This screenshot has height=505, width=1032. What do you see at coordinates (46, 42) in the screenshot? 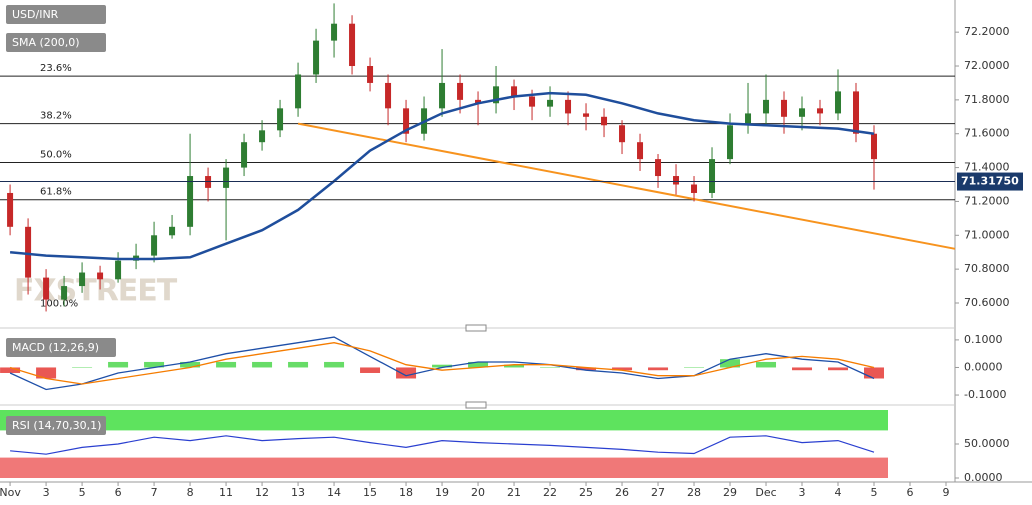
I see `legend-label: SMA (200,0)` at bounding box center [46, 42].